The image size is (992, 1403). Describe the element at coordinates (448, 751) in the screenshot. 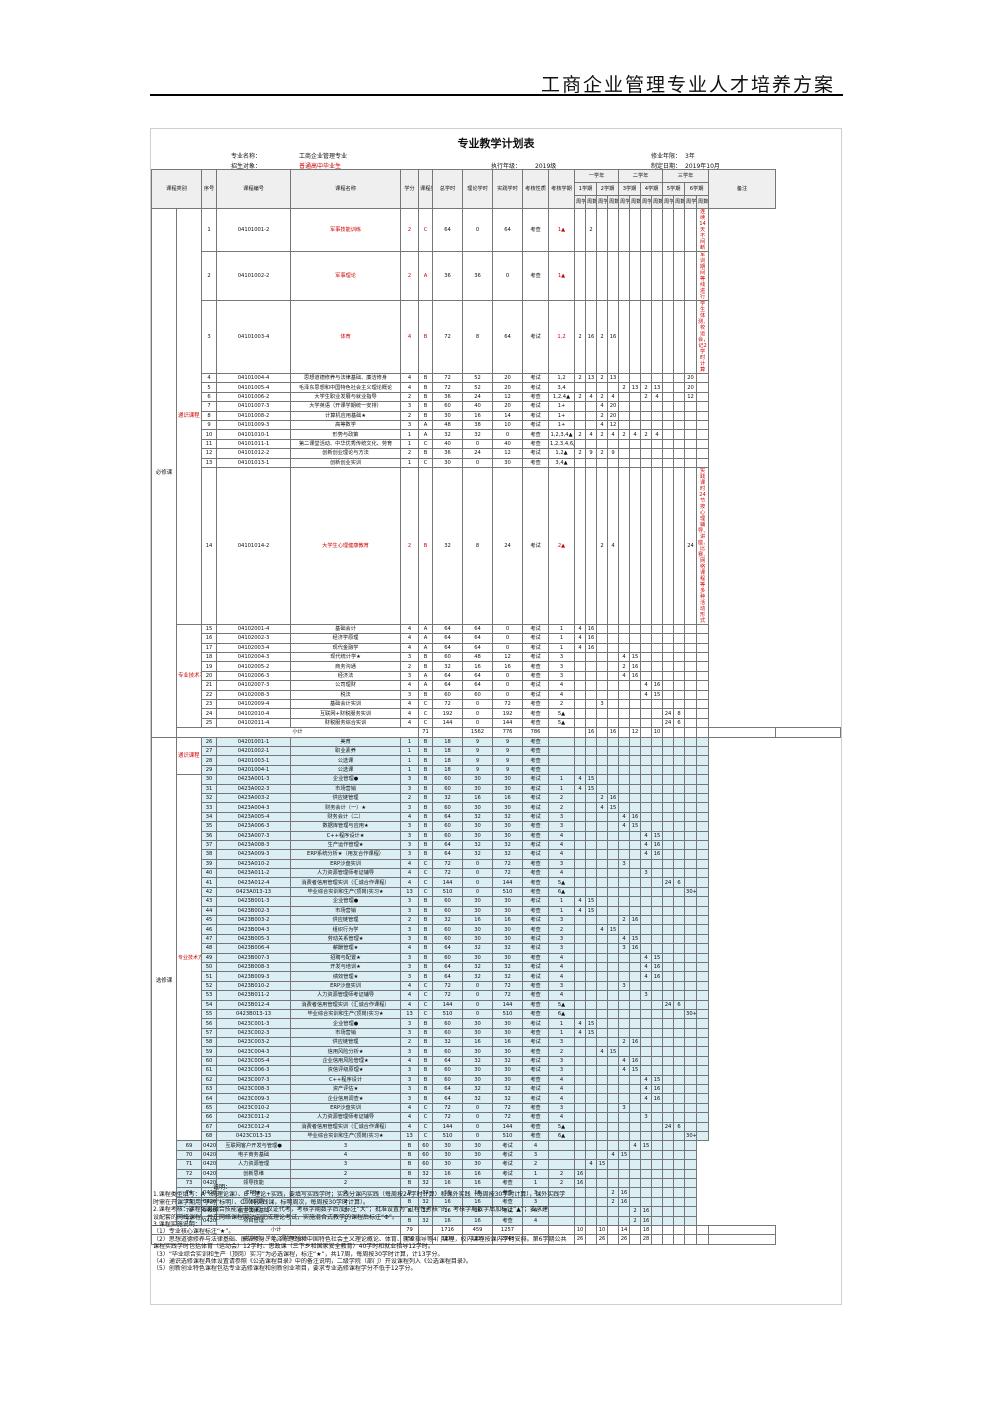

I see `table-cell: 18` at that location.